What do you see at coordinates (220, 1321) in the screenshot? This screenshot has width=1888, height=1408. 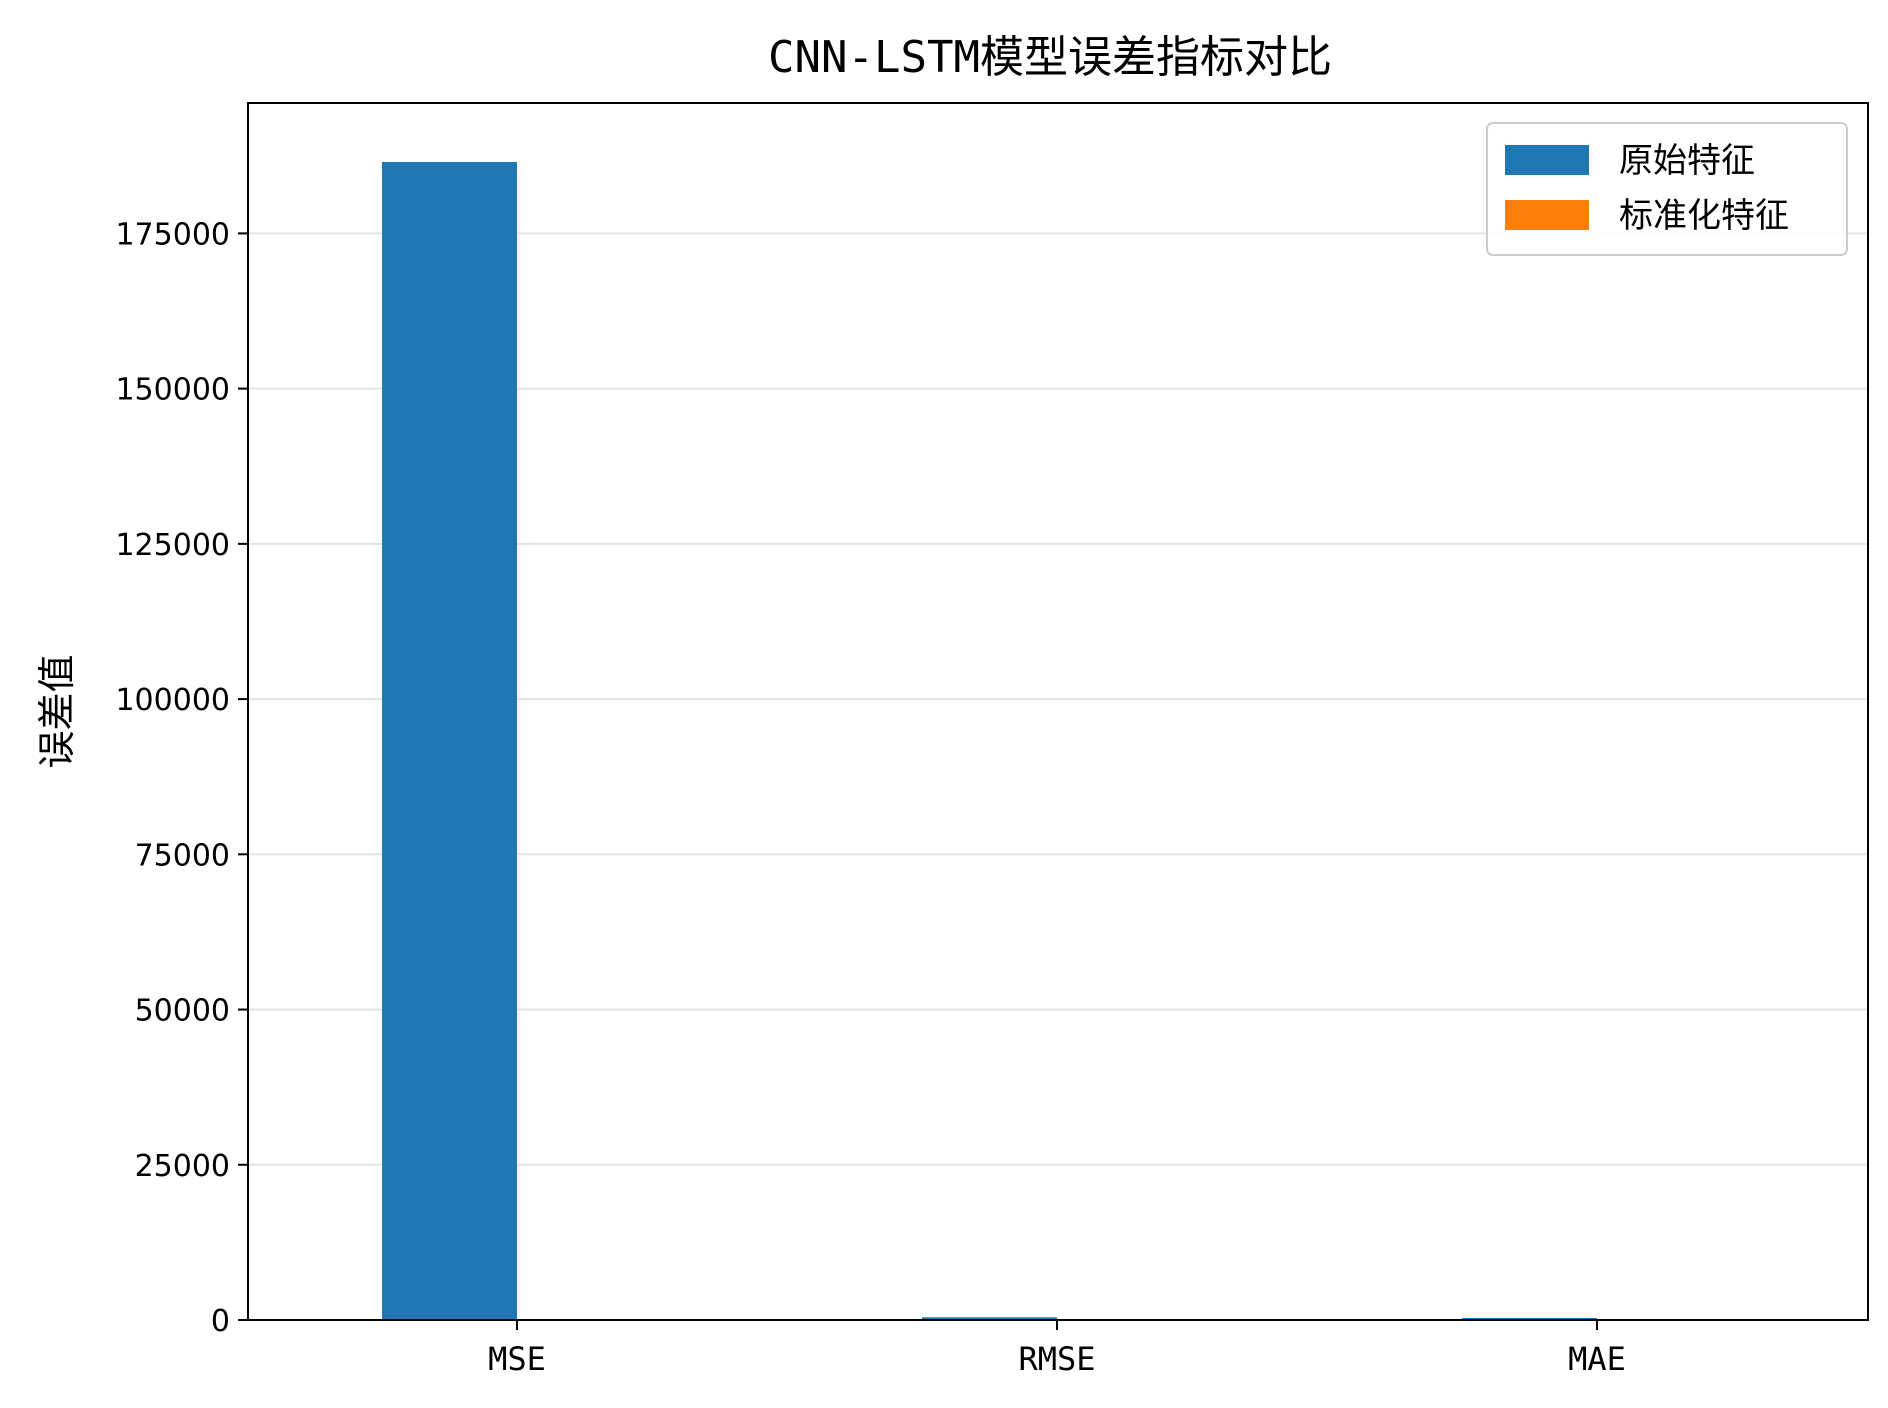 I see `y-tick-label: 0` at bounding box center [220, 1321].